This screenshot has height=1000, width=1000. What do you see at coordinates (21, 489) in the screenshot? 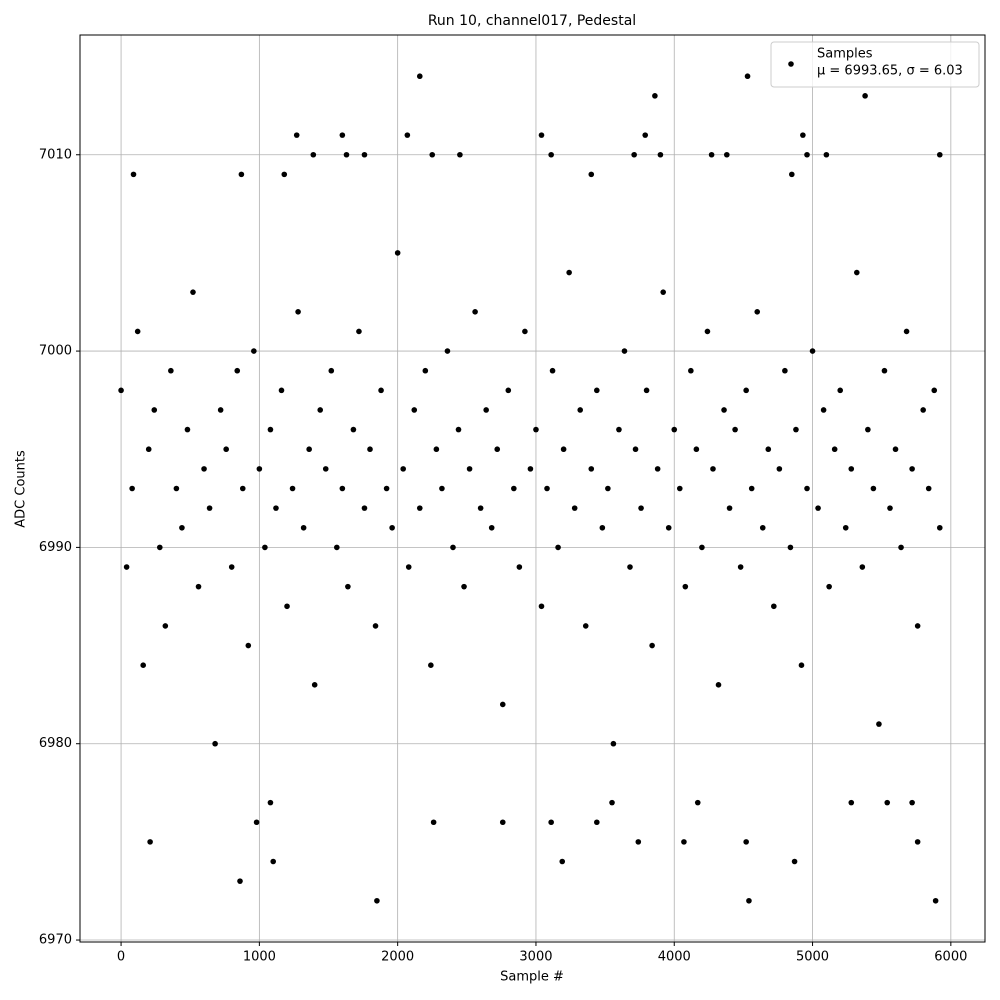
I see `y-axis-label: ADC Counts` at bounding box center [21, 489].